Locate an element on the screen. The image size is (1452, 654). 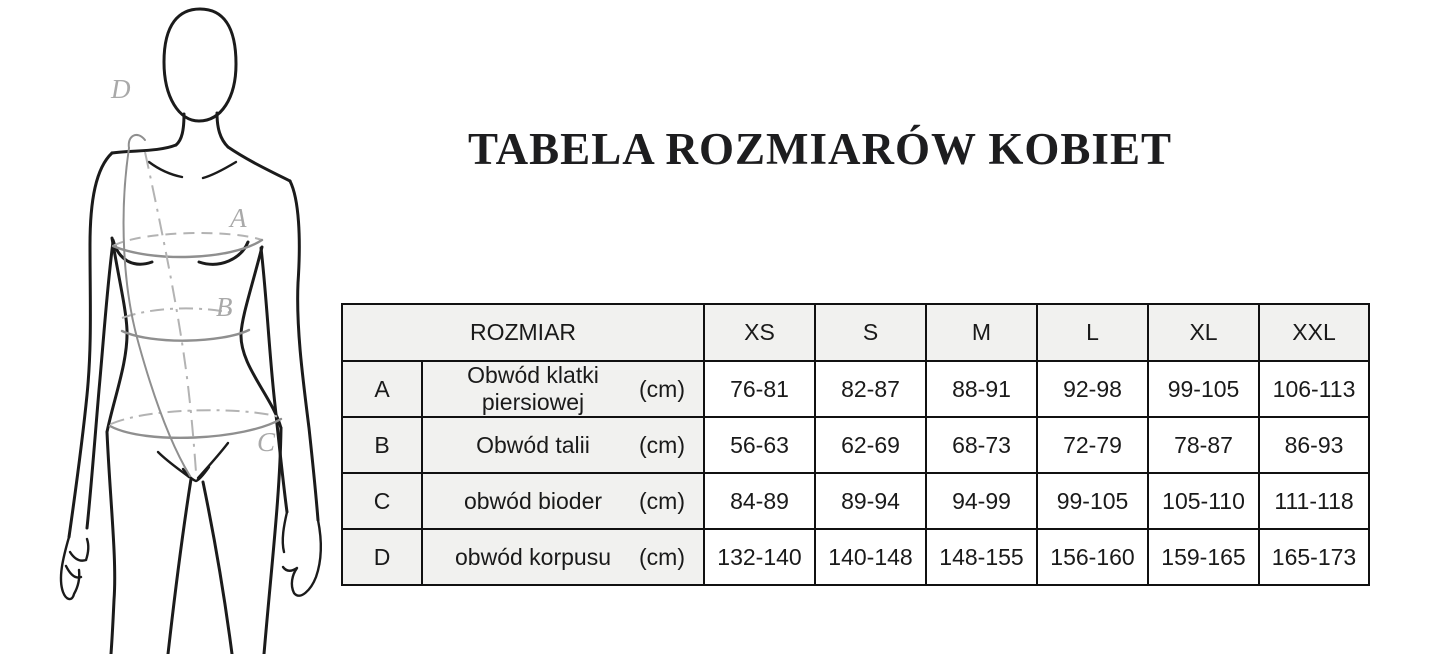
measure-b-solid is located at coordinates (185, 335).